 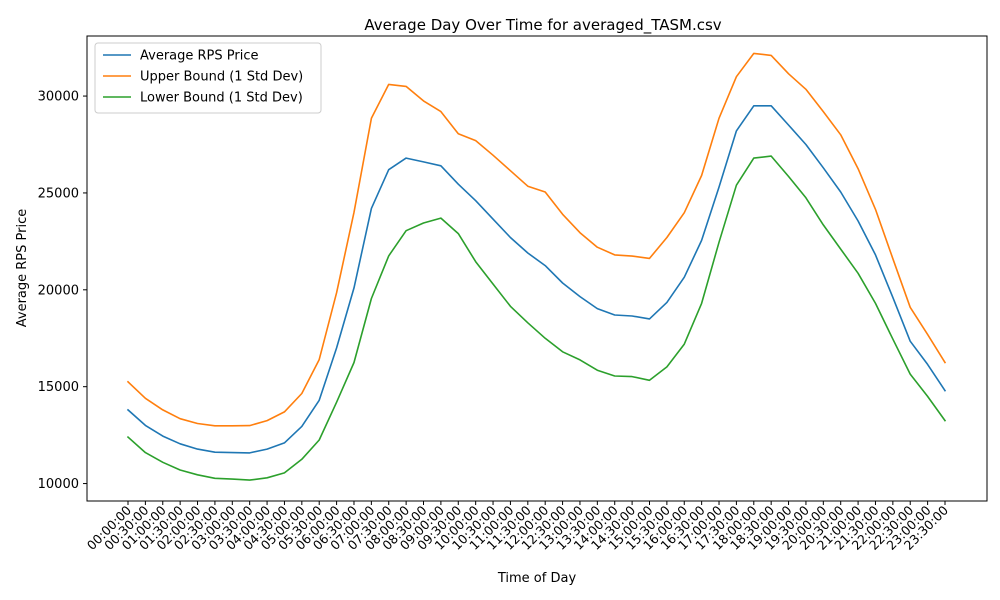 I want to click on x-axis-label: Time of Day, so click(x=537, y=578).